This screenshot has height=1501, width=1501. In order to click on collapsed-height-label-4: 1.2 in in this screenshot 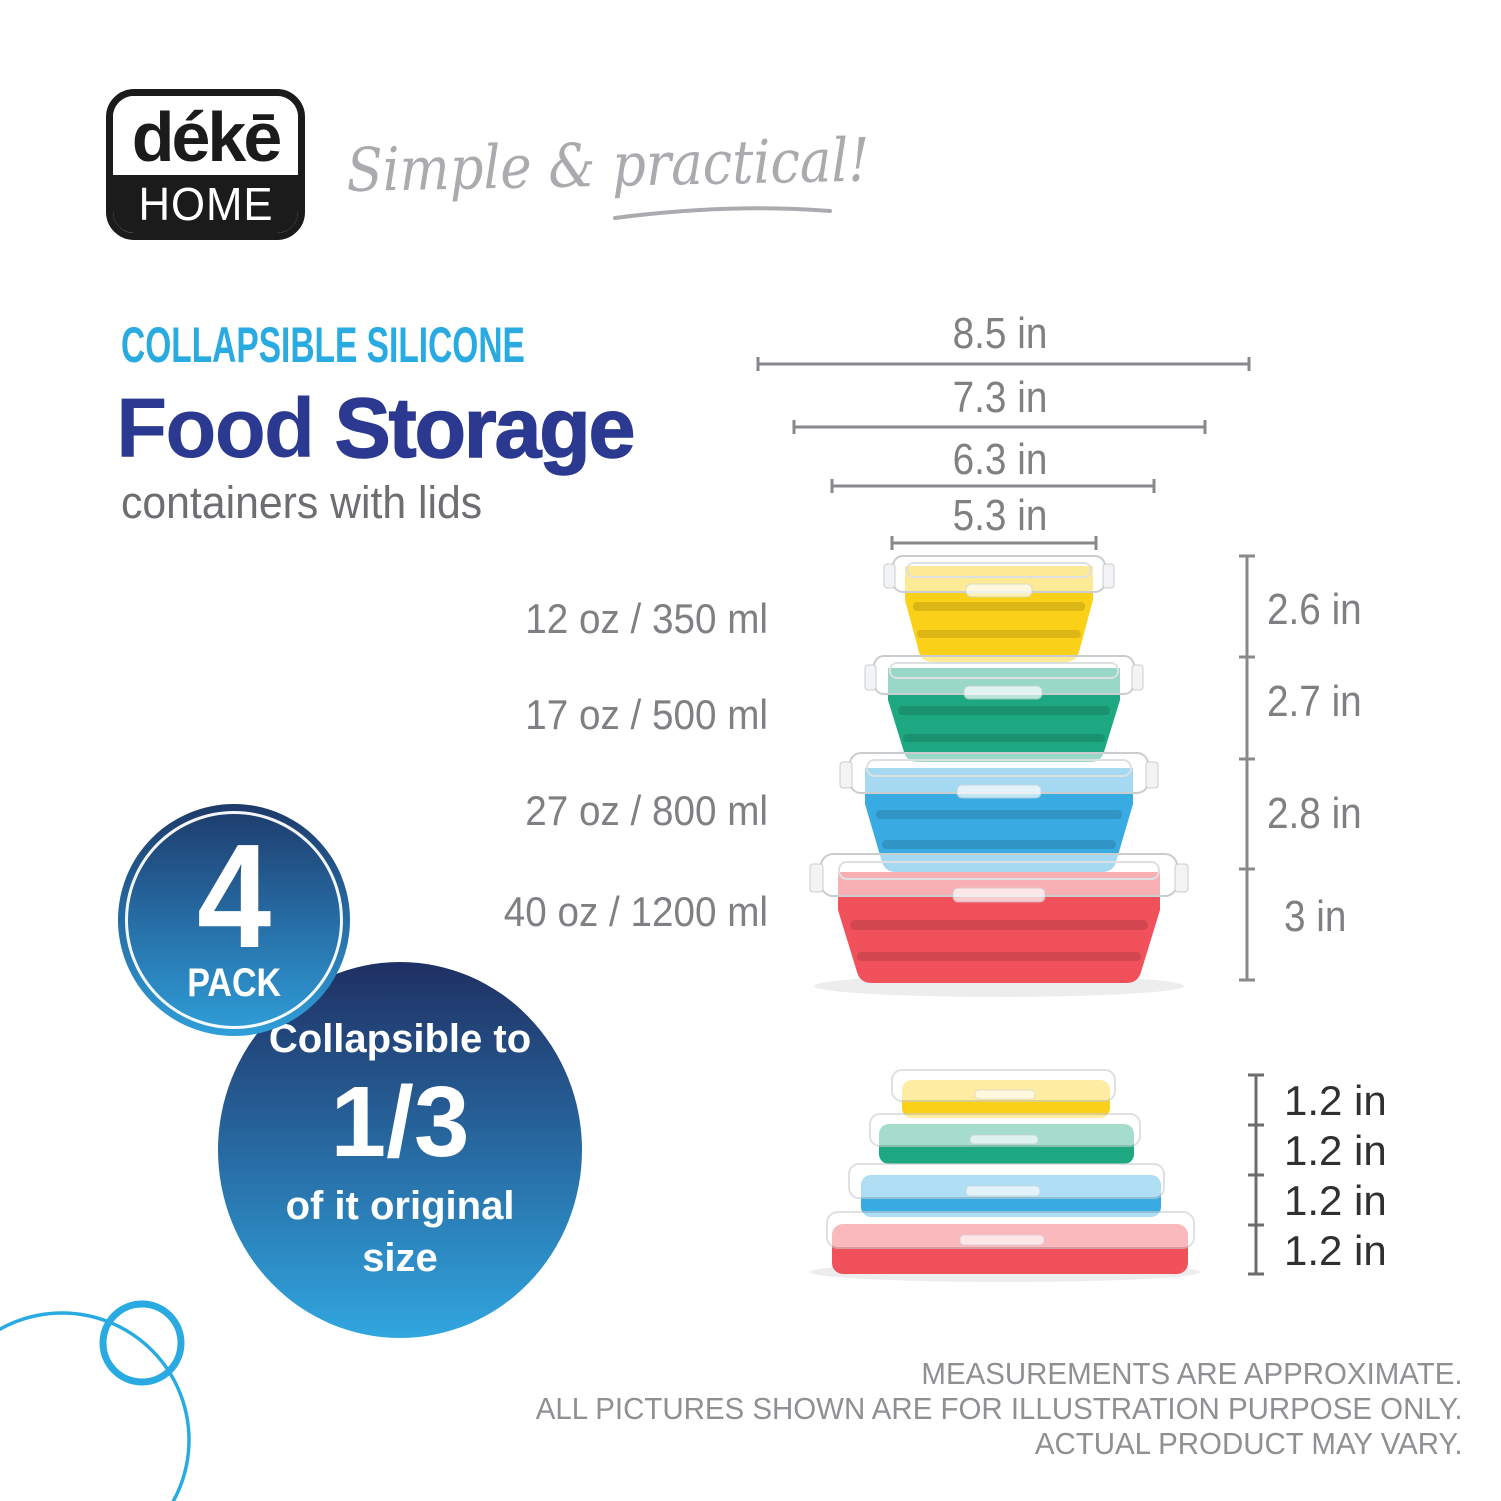, I will do `click(1335, 1250)`.